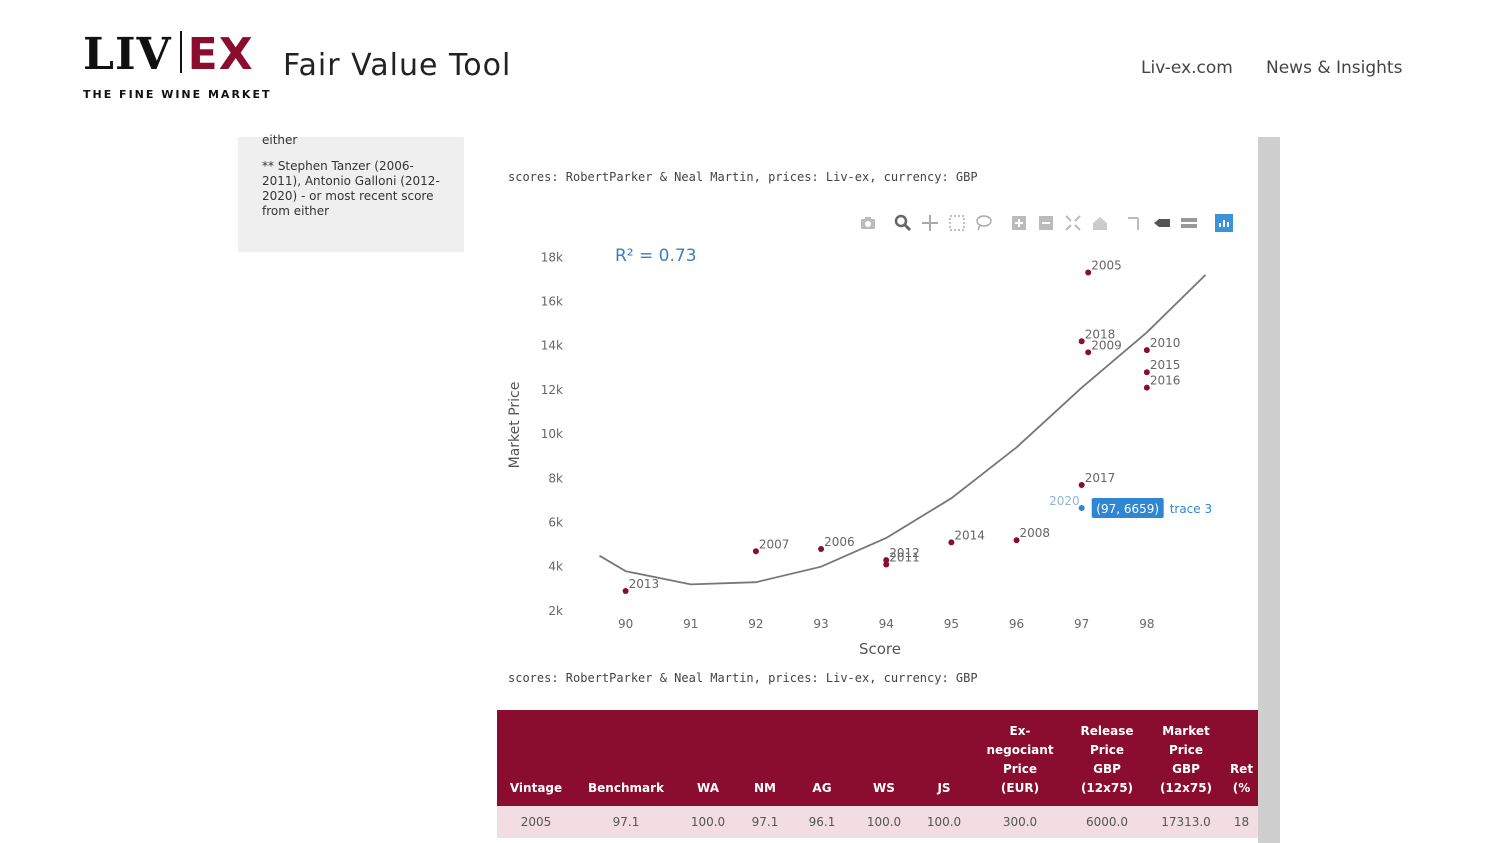 The width and height of the screenshot is (1505, 843). I want to click on point-label: 2006, so click(839, 542).